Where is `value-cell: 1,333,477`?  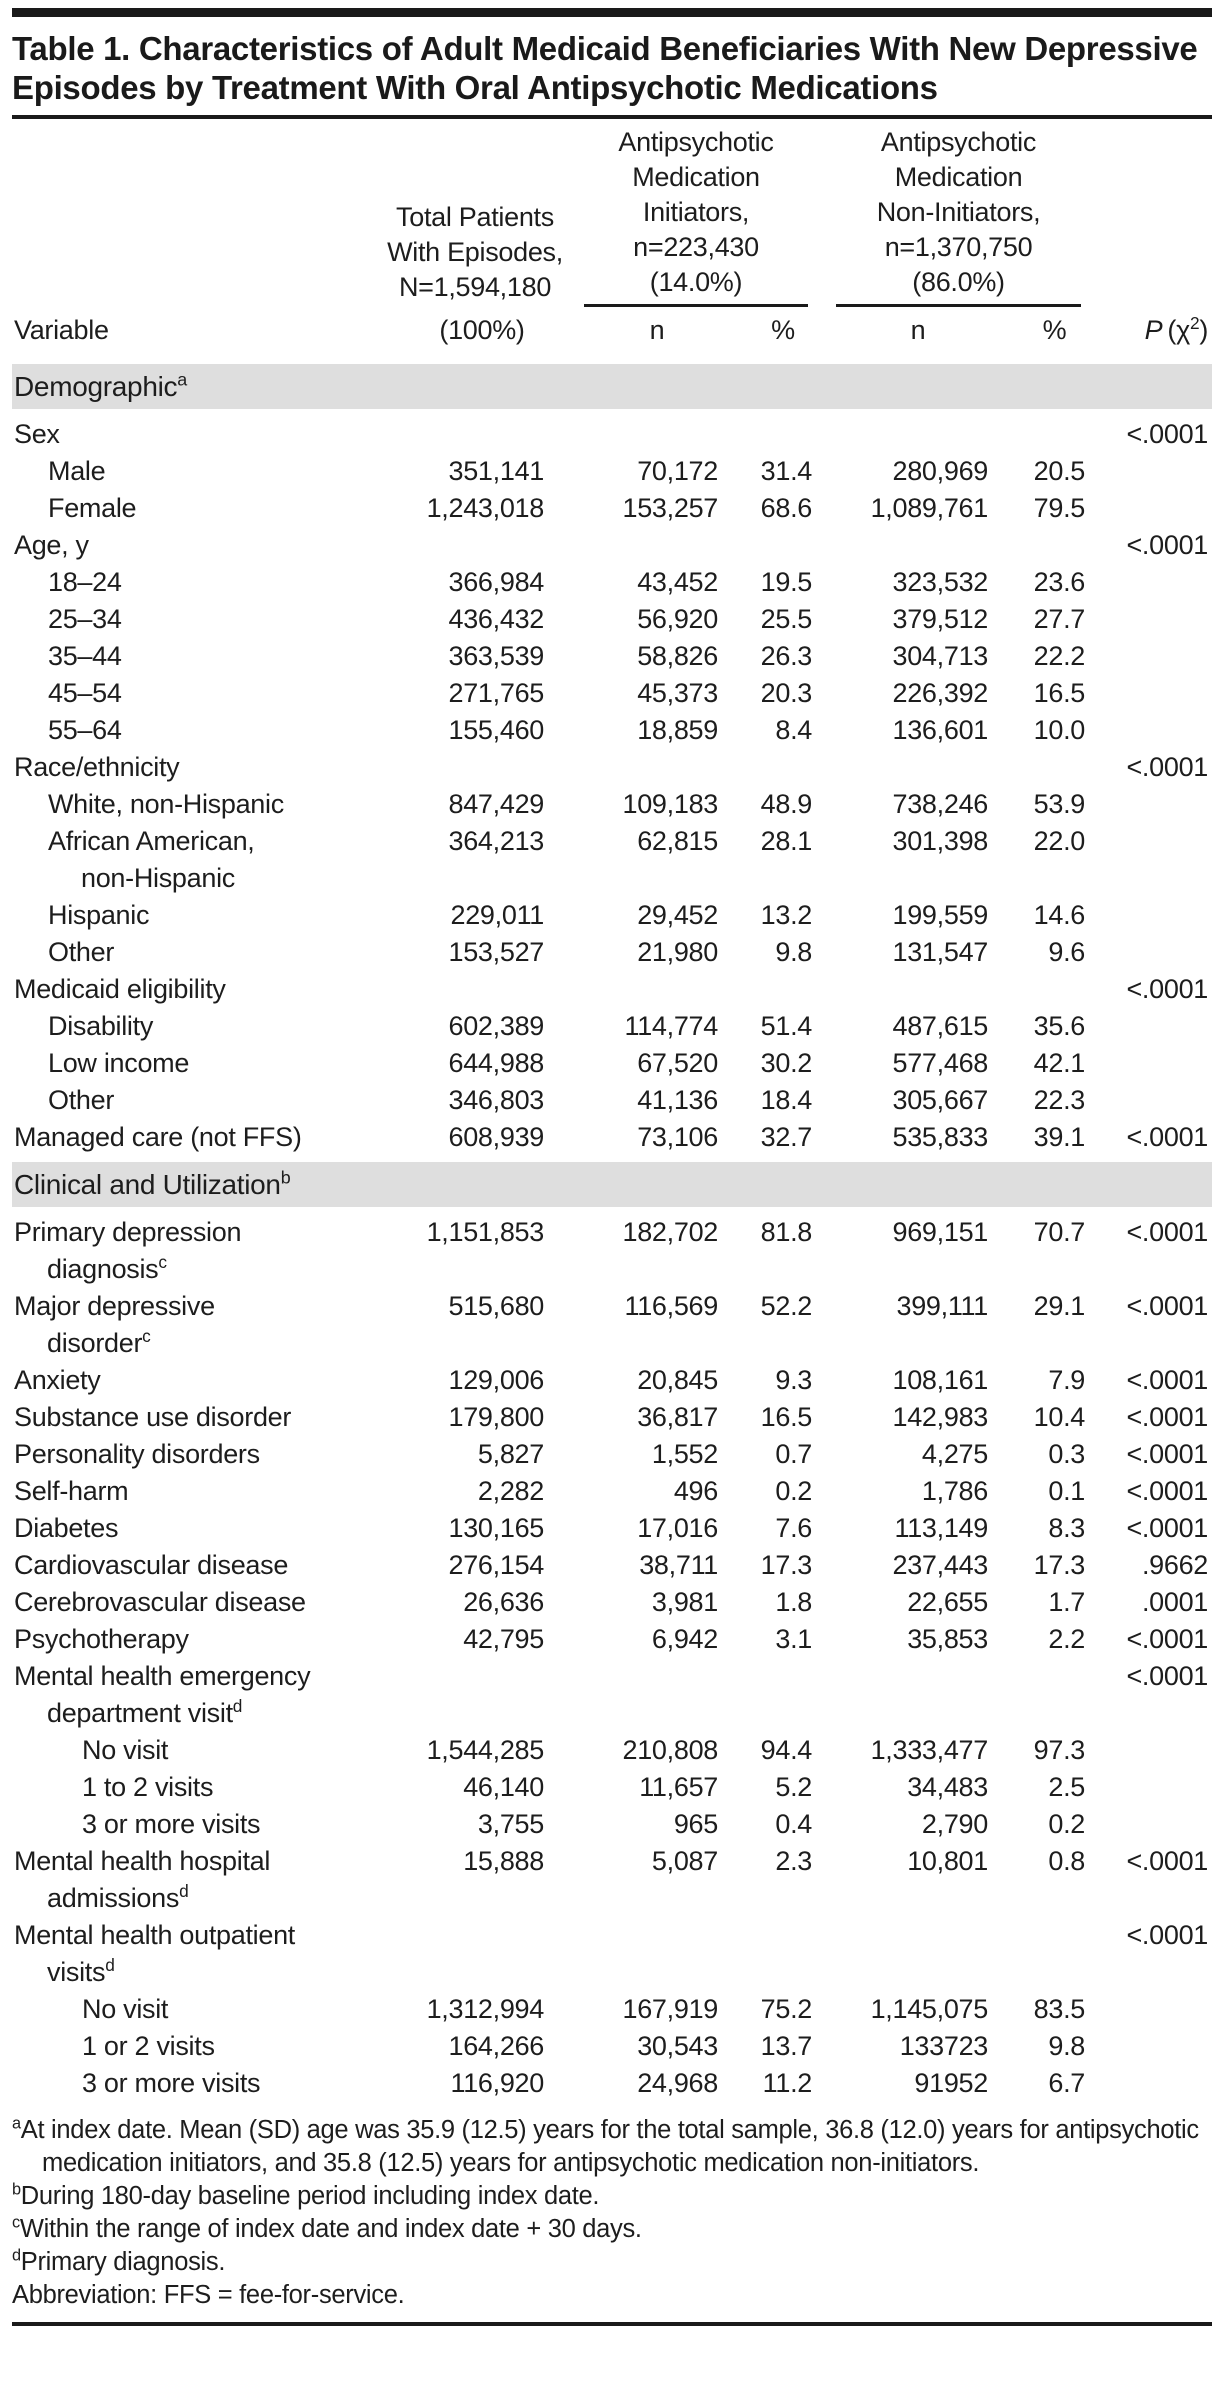 value-cell: 1,333,477 is located at coordinates (929, 1750).